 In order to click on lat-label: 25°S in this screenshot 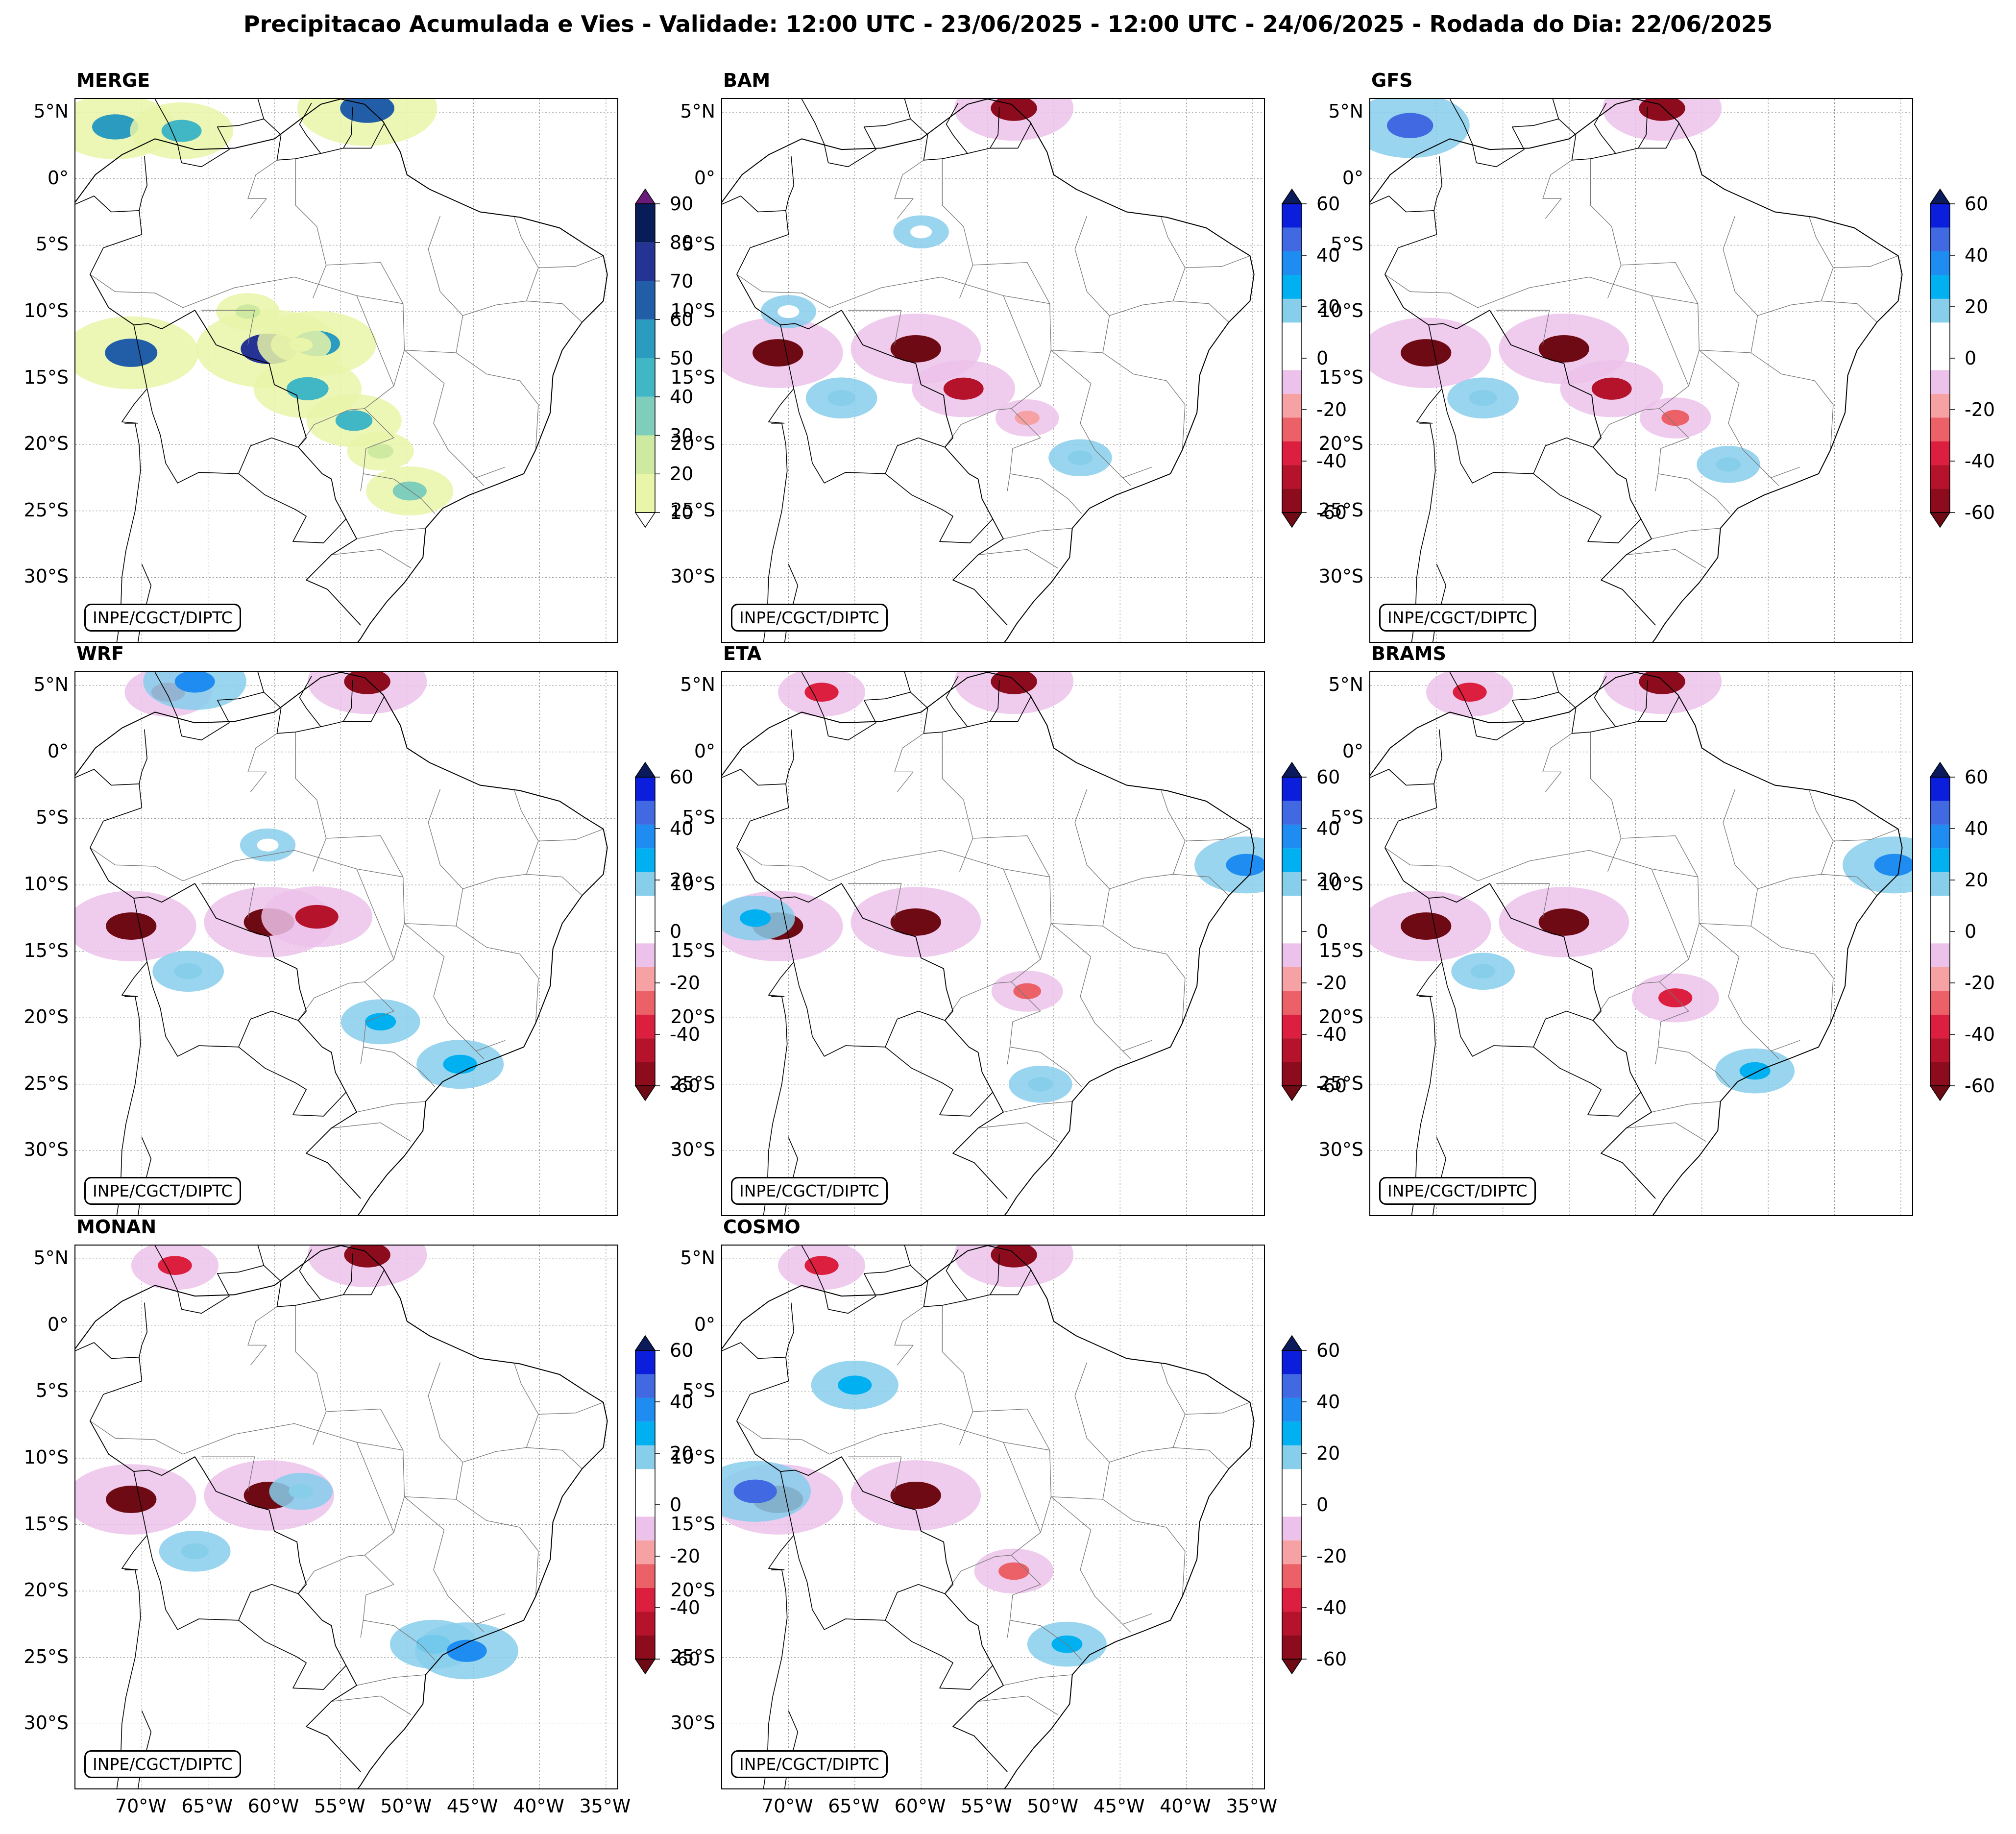, I will do `click(46, 510)`.